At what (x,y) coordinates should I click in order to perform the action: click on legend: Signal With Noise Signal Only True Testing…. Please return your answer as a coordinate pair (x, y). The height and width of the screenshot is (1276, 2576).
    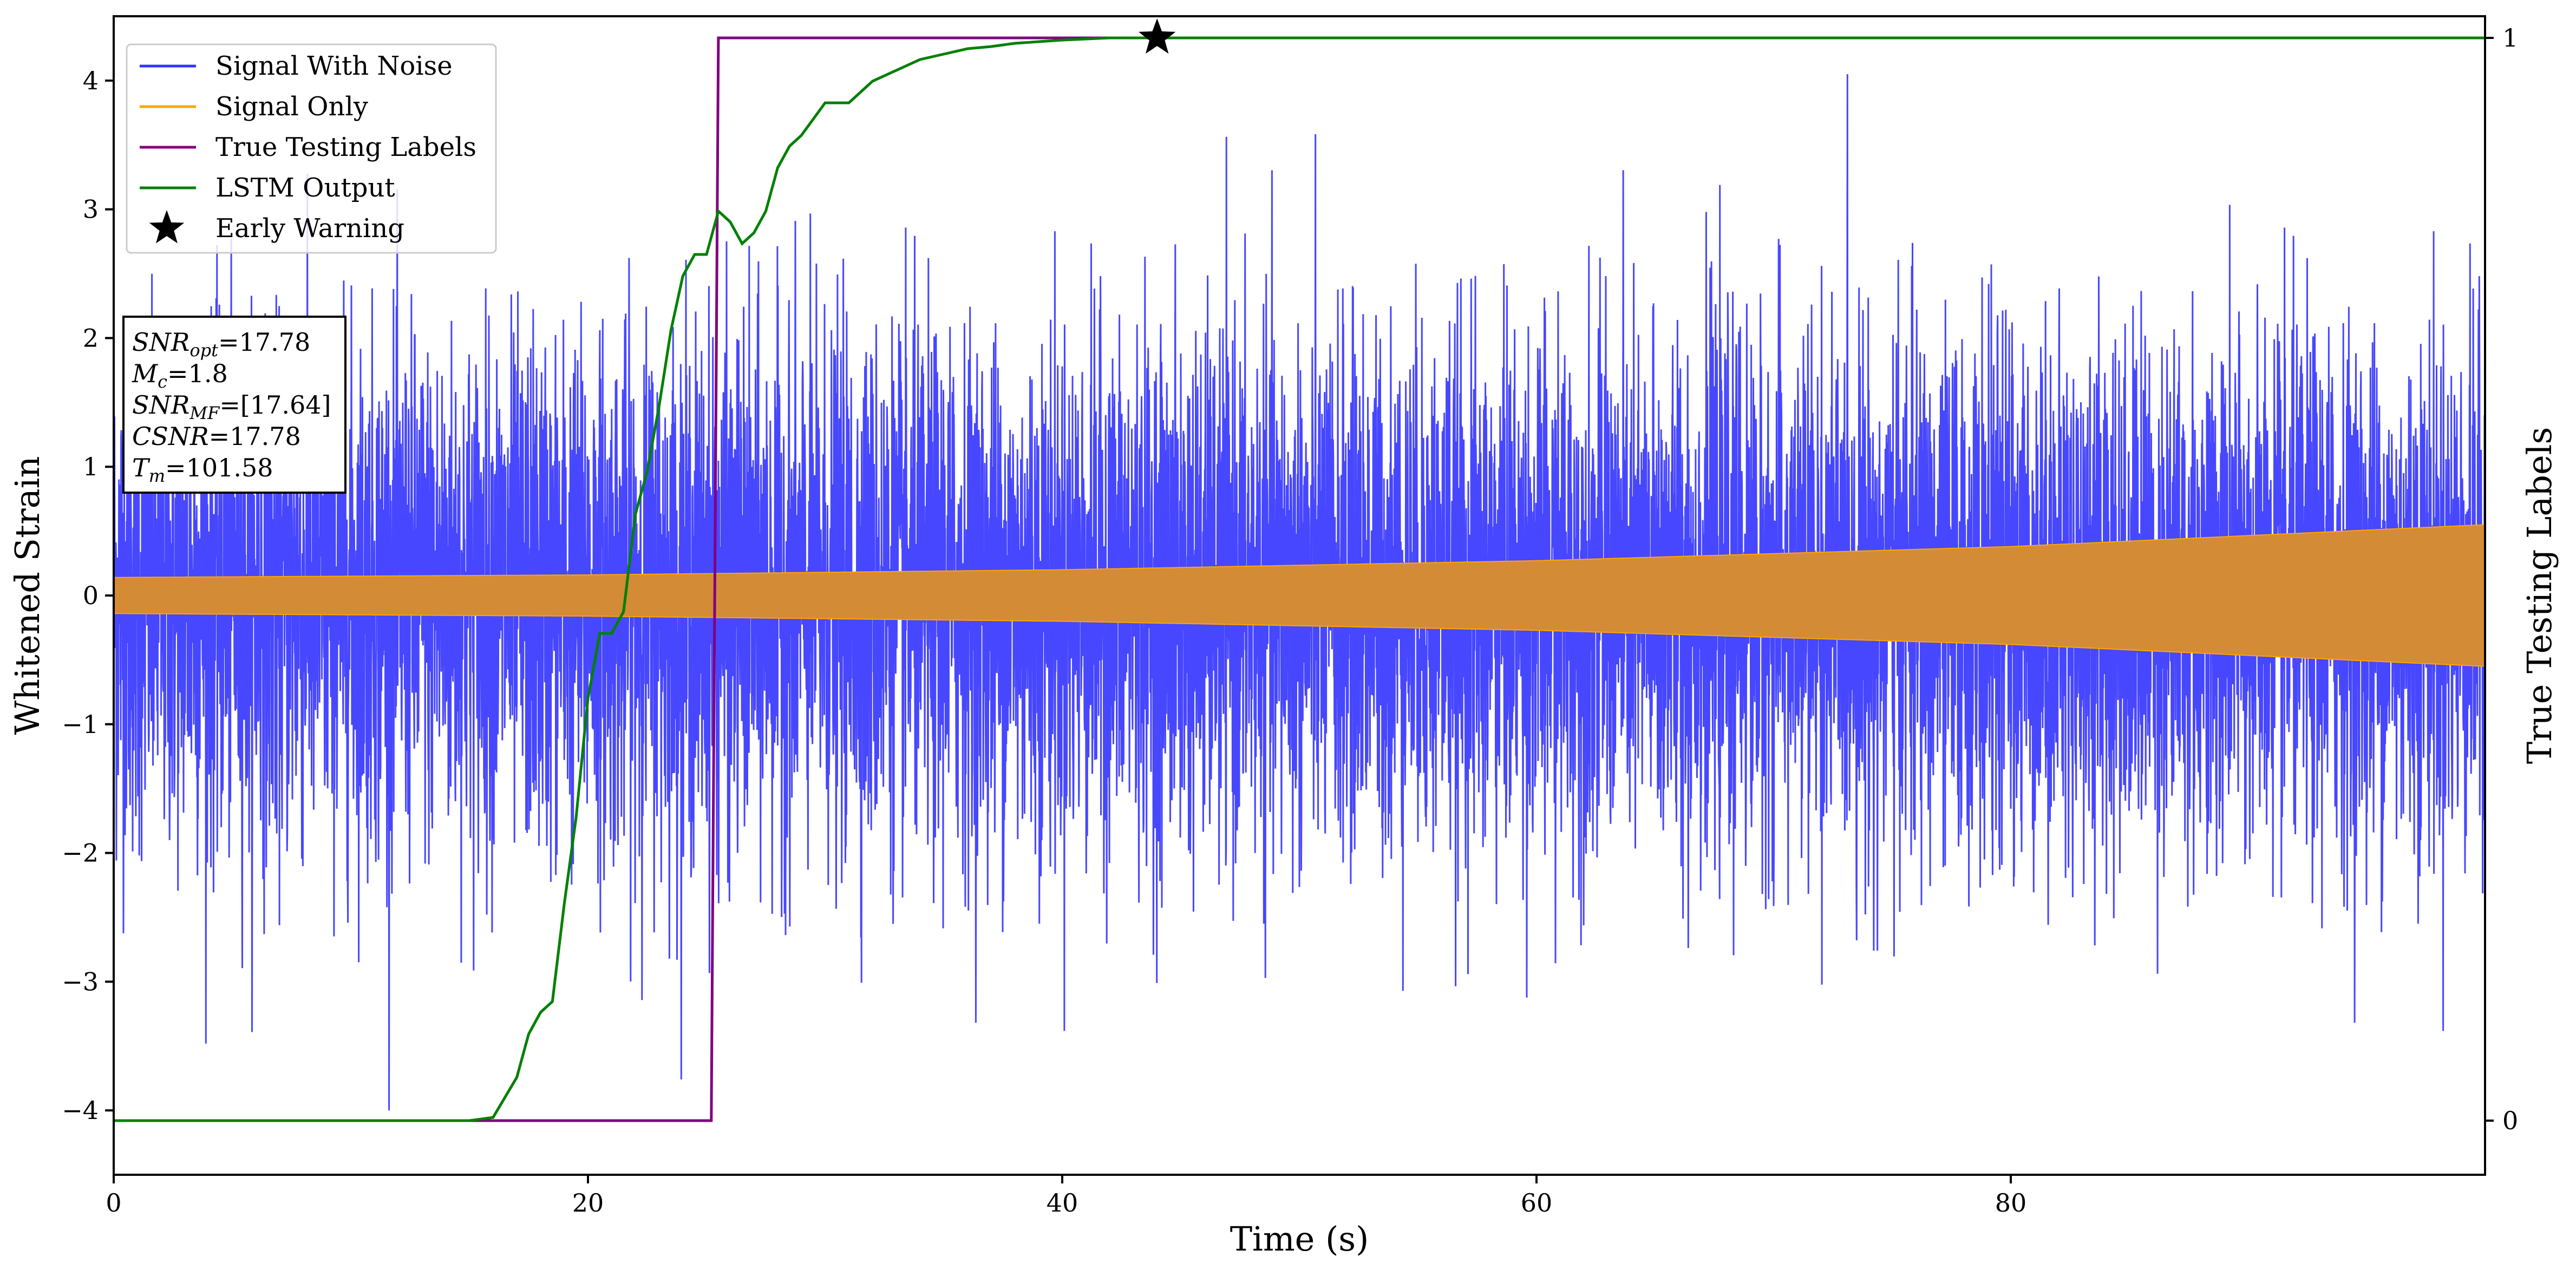
    Looking at the image, I should click on (312, 148).